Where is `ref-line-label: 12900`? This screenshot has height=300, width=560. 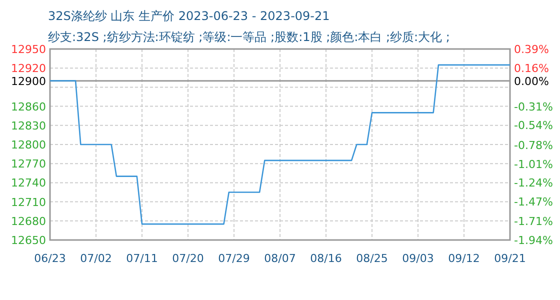
ref-line-label: 12900 is located at coordinates (28, 81).